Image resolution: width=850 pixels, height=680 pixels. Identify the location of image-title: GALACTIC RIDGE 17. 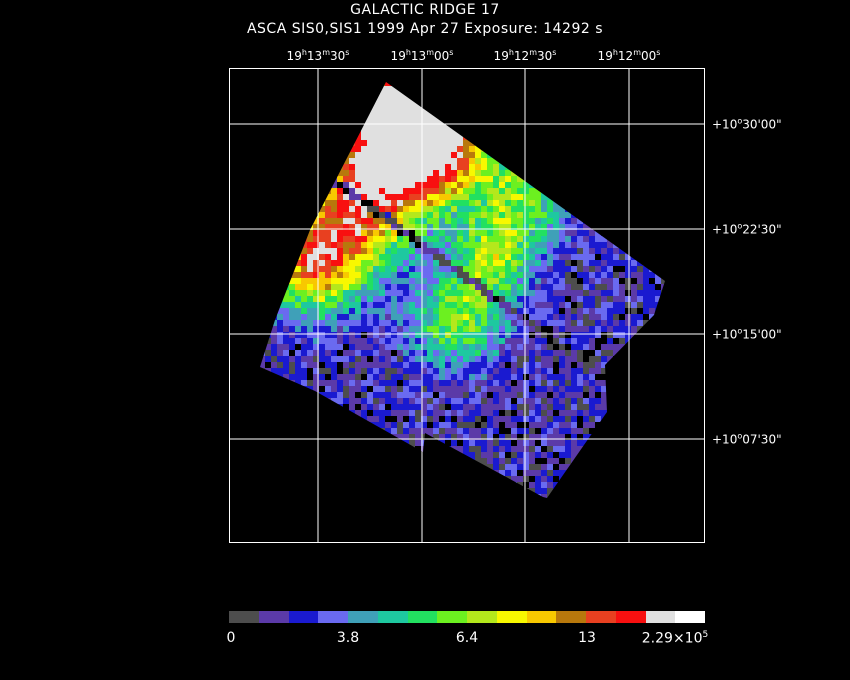
(425, 10).